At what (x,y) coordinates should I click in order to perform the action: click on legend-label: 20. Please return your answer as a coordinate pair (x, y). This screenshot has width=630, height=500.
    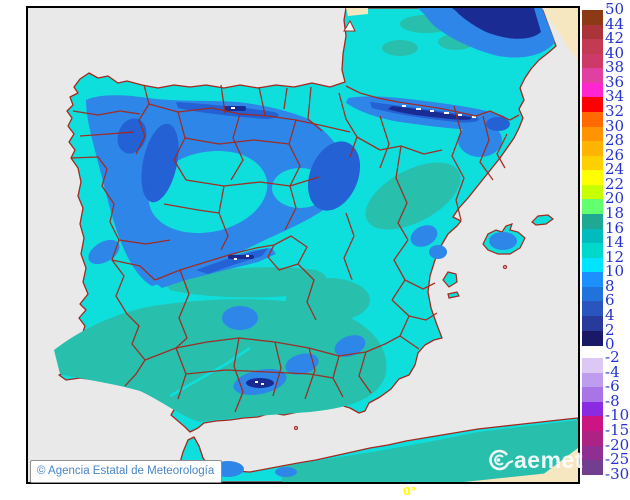
    Looking at the image, I should click on (615, 198).